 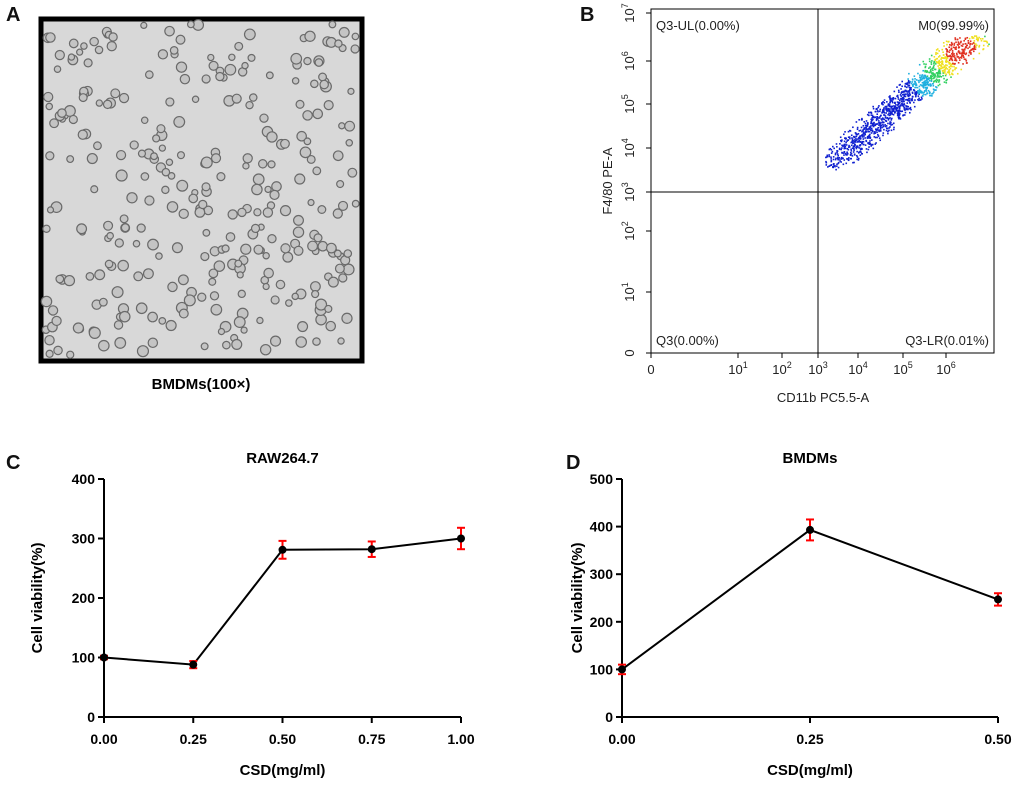 What do you see at coordinates (193, 739) in the screenshot?
I see `x-tick-label: 0.25` at bounding box center [193, 739].